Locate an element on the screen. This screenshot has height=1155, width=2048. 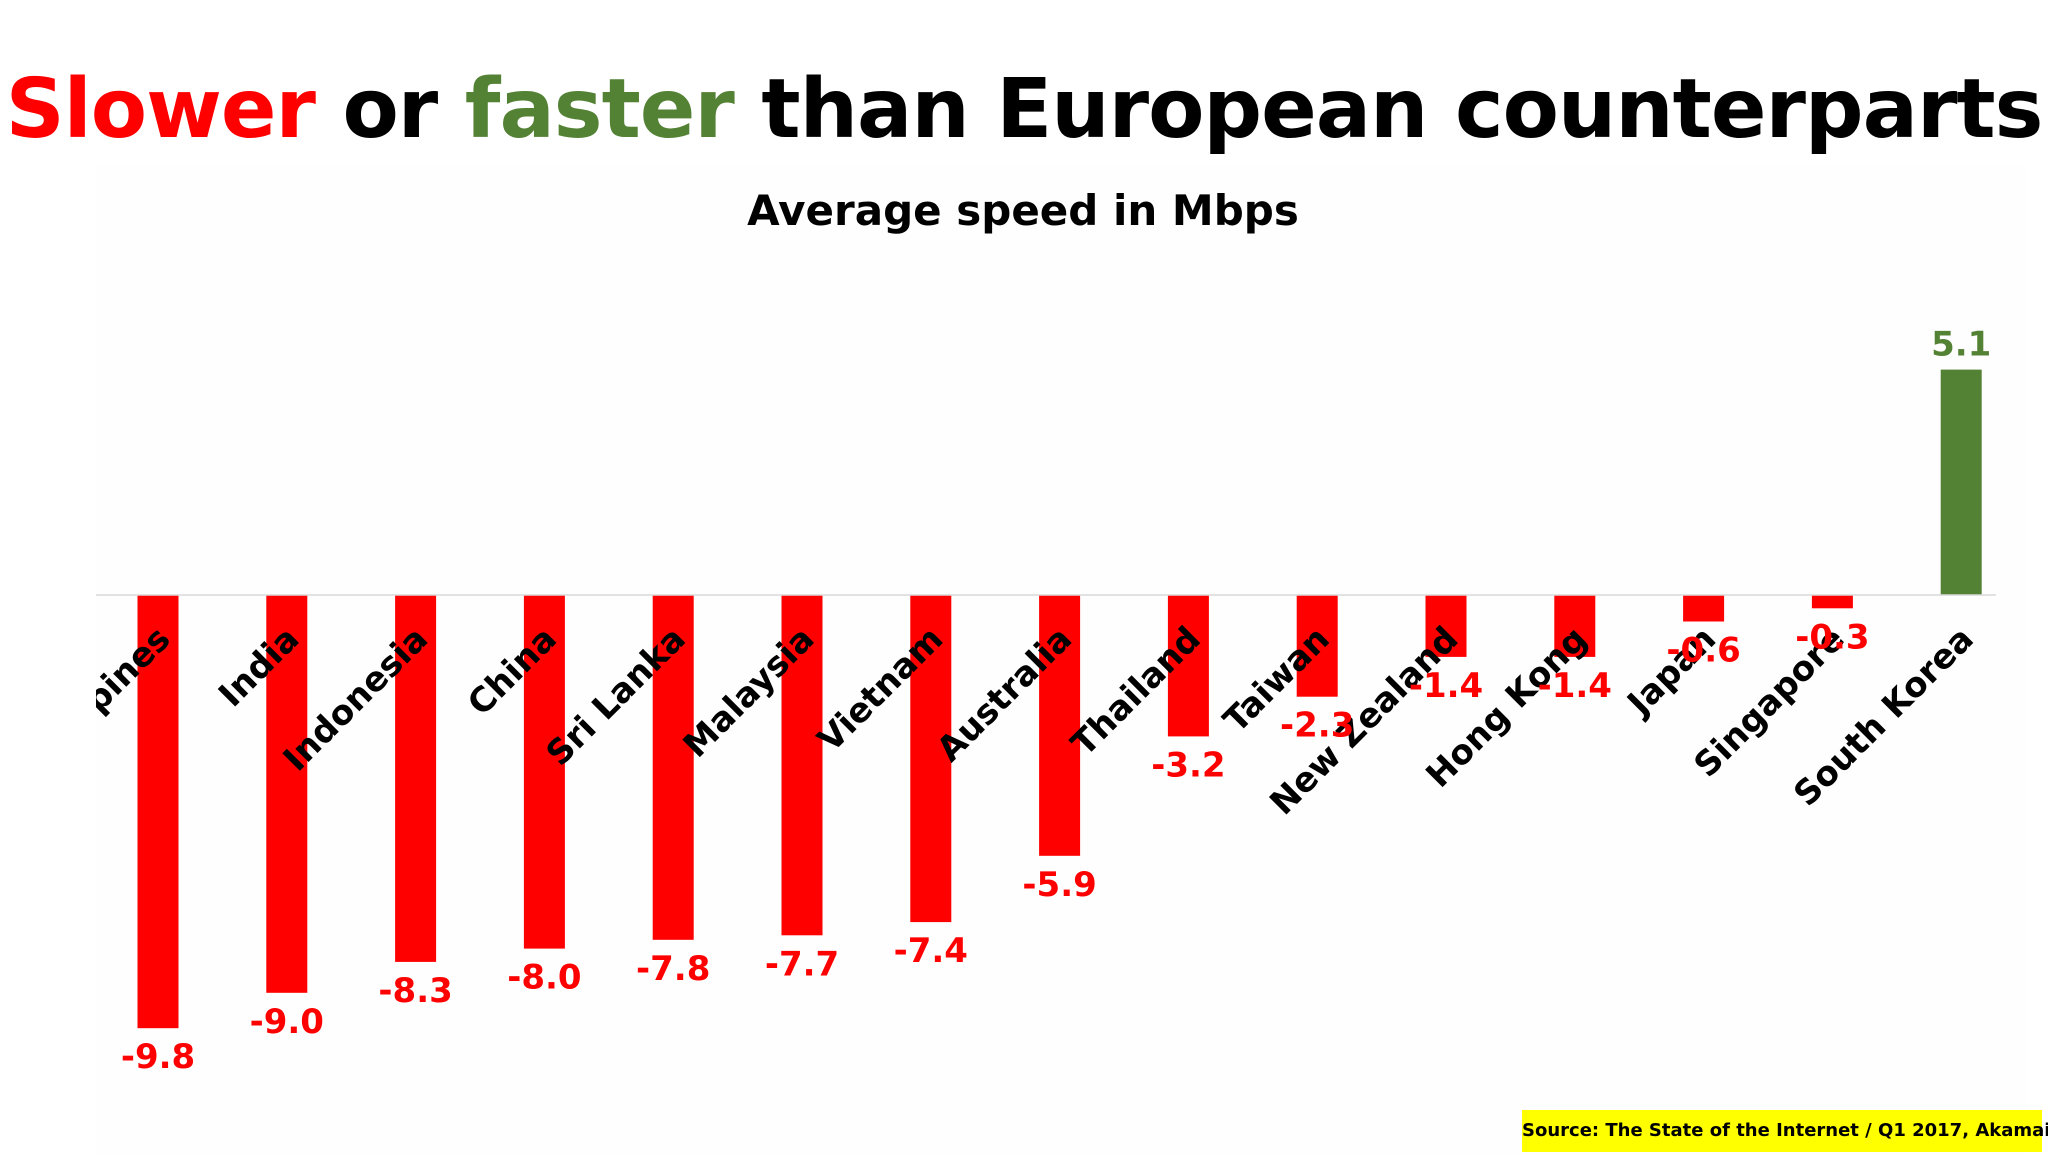
bar-vietnam is located at coordinates (931, 759).